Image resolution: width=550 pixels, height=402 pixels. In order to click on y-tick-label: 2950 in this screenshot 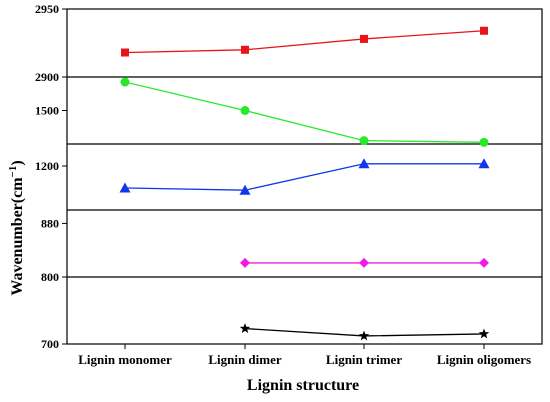, I will do `click(47, 9)`.